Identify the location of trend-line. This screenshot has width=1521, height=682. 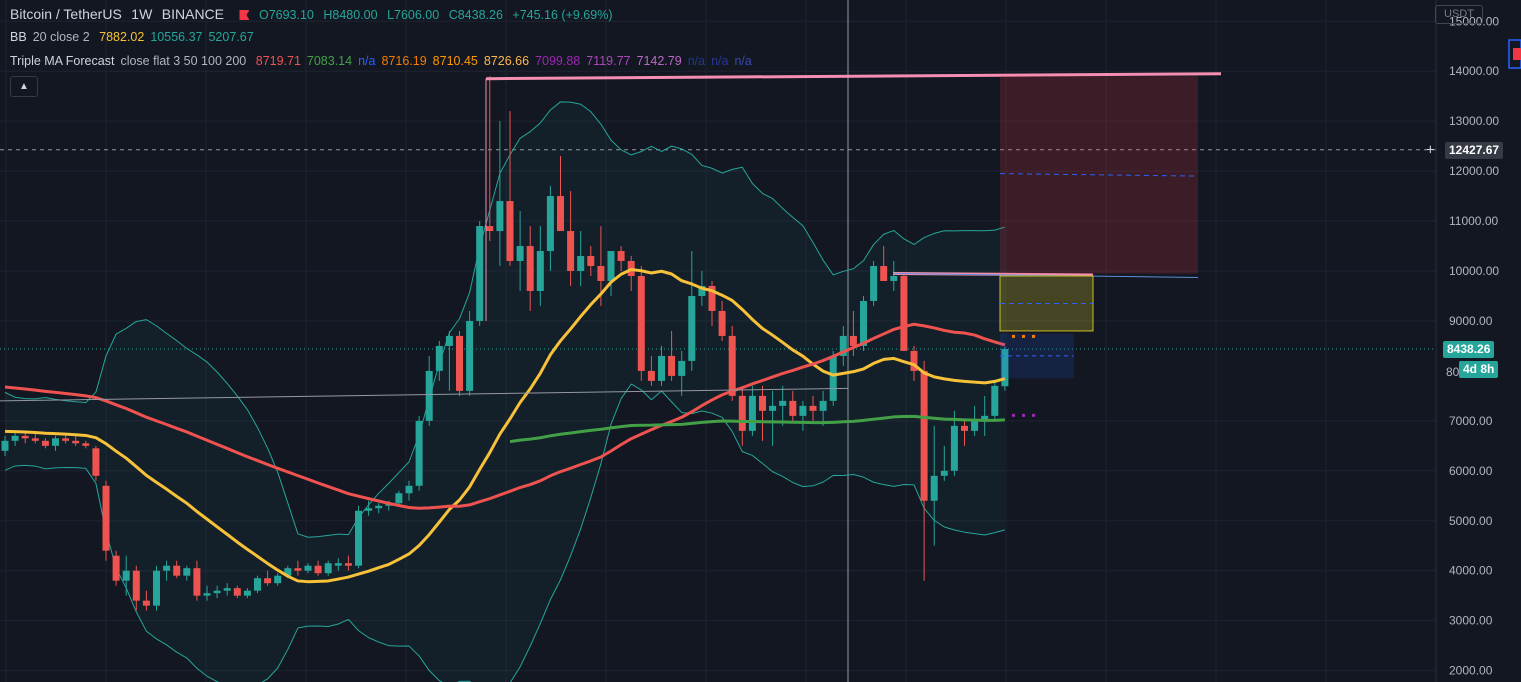
(424, 394).